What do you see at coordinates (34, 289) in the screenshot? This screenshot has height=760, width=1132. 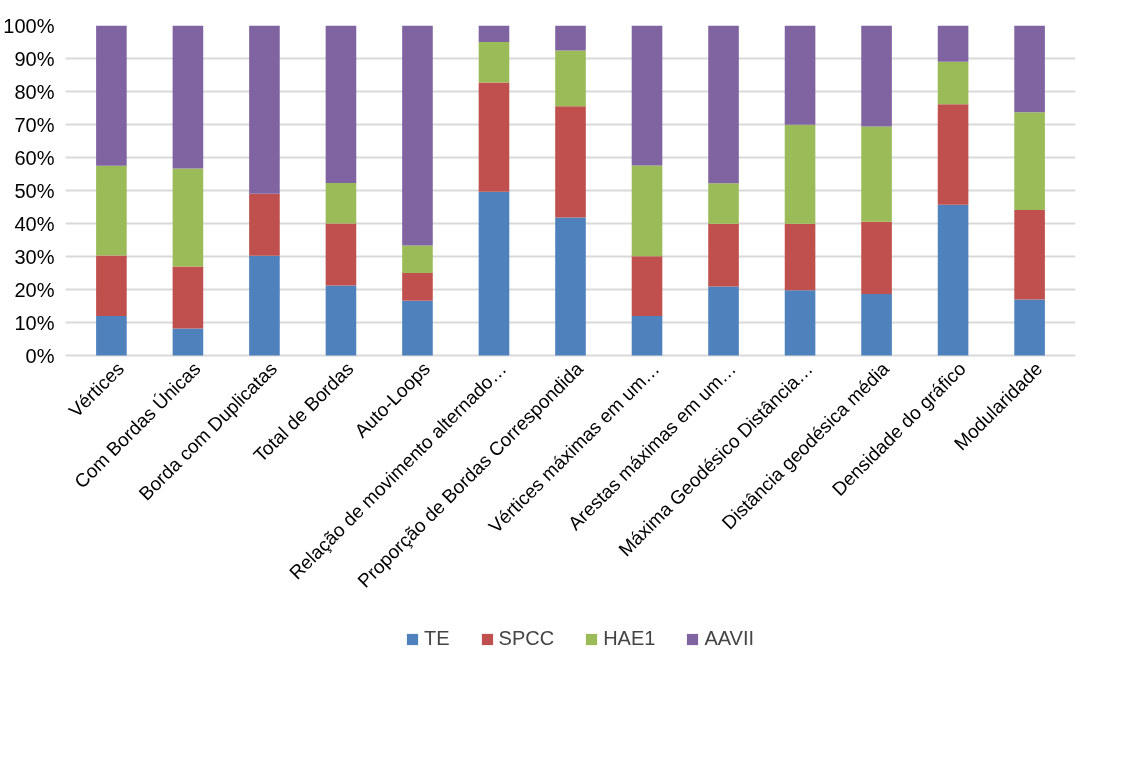 I see `y-tick-label: 20%` at bounding box center [34, 289].